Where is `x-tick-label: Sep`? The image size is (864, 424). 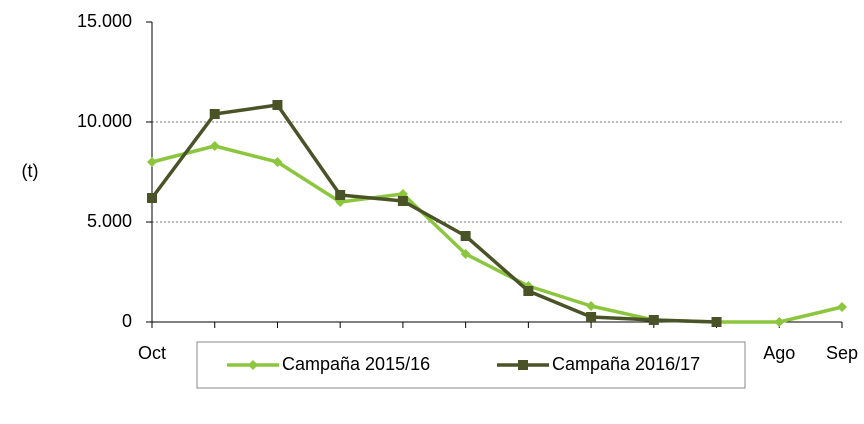 x-tick-label: Sep is located at coordinates (842, 353).